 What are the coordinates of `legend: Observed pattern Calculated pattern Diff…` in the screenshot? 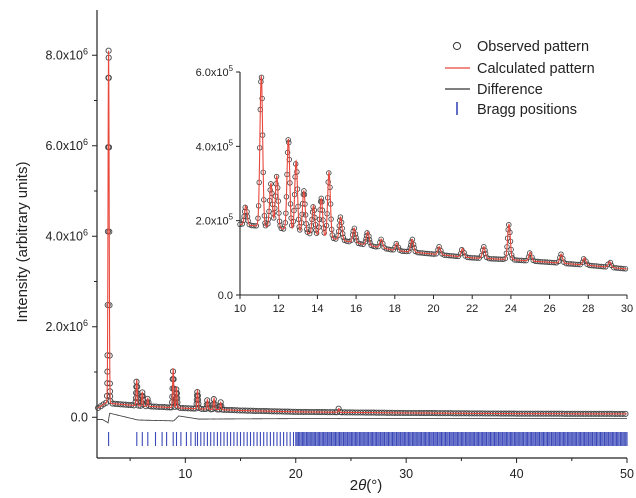 It's located at (520, 78).